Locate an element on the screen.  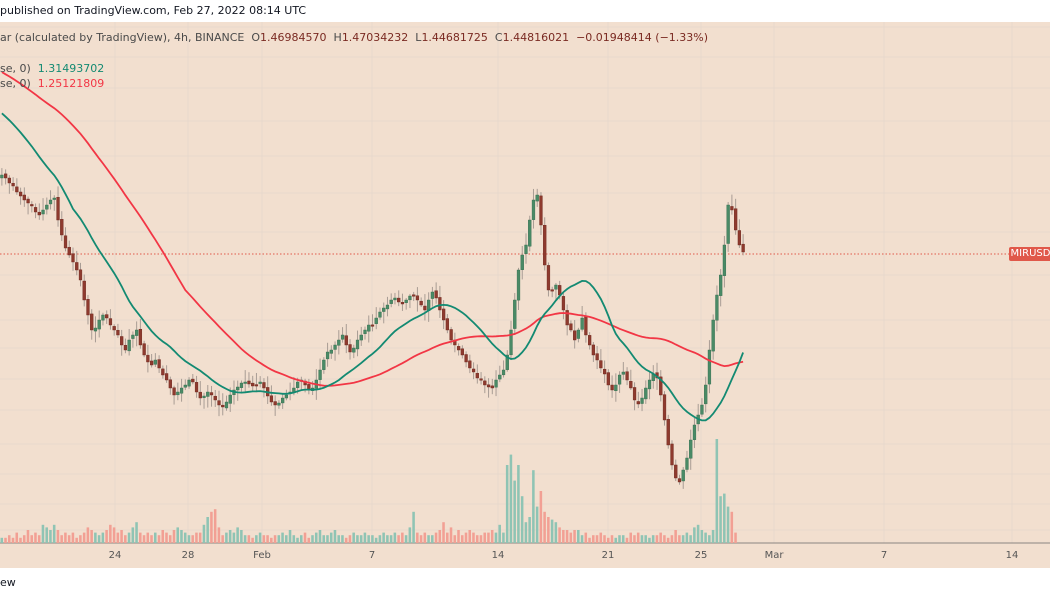
ma-fast-legend: se, 0) 1.31493702 is located at coordinates (52, 68).